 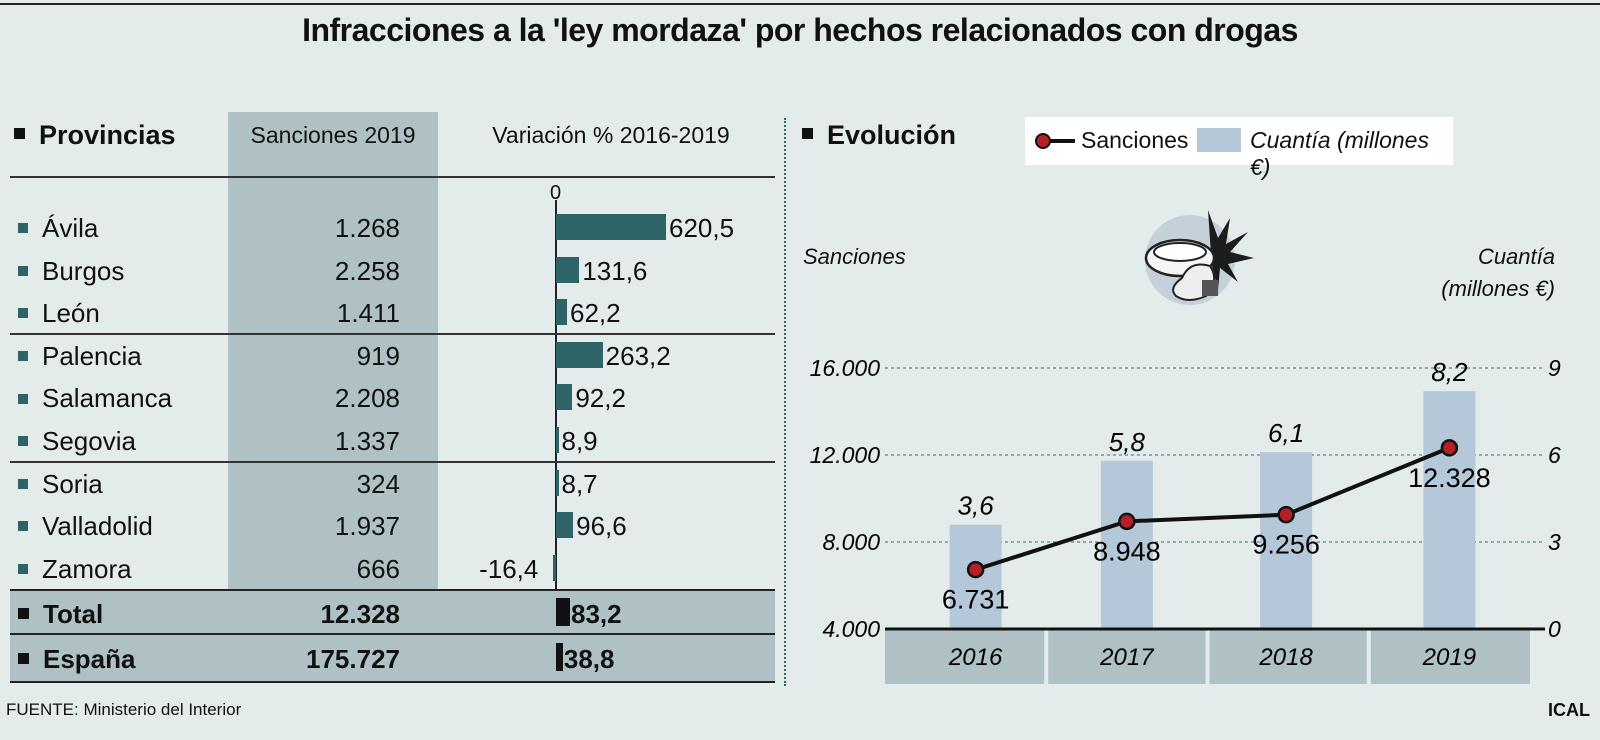 What do you see at coordinates (1554, 368) in the screenshot?
I see `right-tick-label: 9` at bounding box center [1554, 368].